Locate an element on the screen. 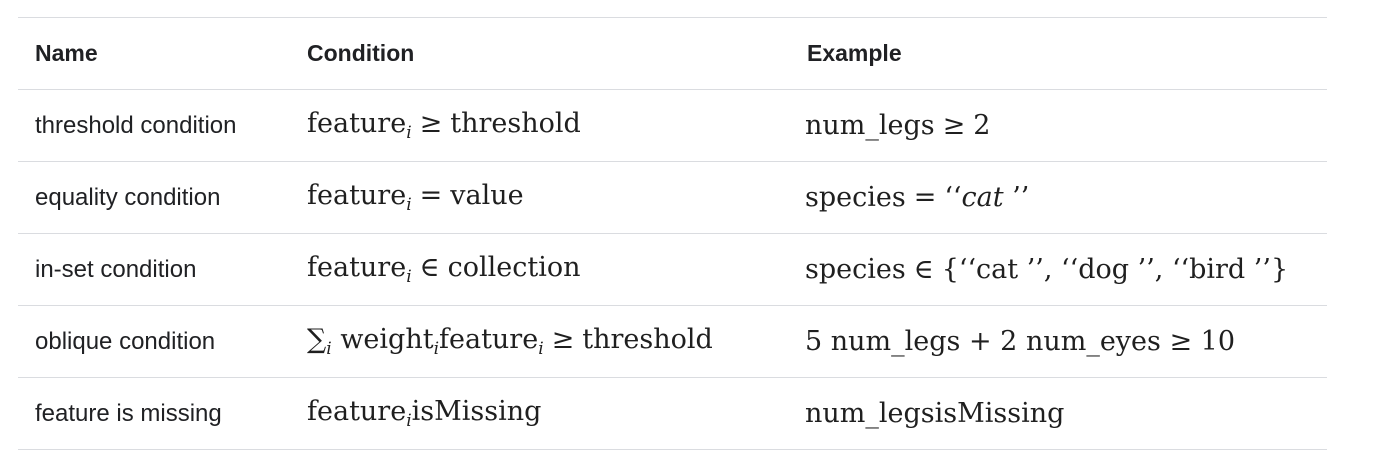 This screenshot has width=1378, height=470. sum-symbol: ∑ is located at coordinates (317, 339).